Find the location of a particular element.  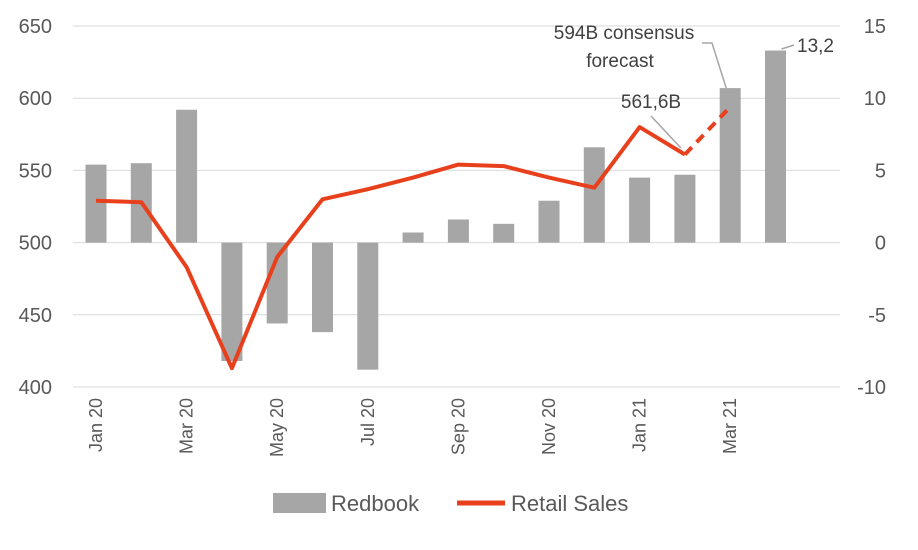

right-tick-label: 10 is located at coordinates (875, 99).